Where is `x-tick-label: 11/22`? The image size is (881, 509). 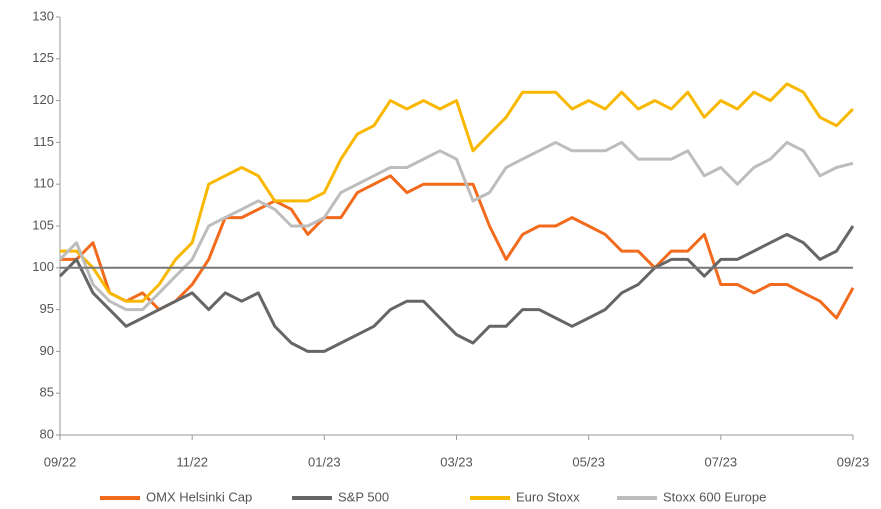
x-tick-label: 11/22 is located at coordinates (192, 461).